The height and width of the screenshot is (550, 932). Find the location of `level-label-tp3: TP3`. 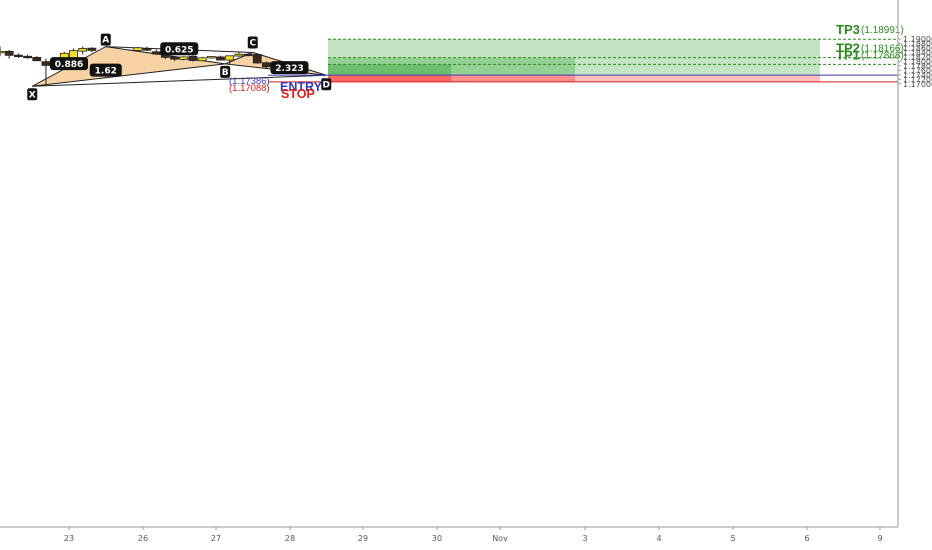

level-label-tp3: TP3 is located at coordinates (848, 29).